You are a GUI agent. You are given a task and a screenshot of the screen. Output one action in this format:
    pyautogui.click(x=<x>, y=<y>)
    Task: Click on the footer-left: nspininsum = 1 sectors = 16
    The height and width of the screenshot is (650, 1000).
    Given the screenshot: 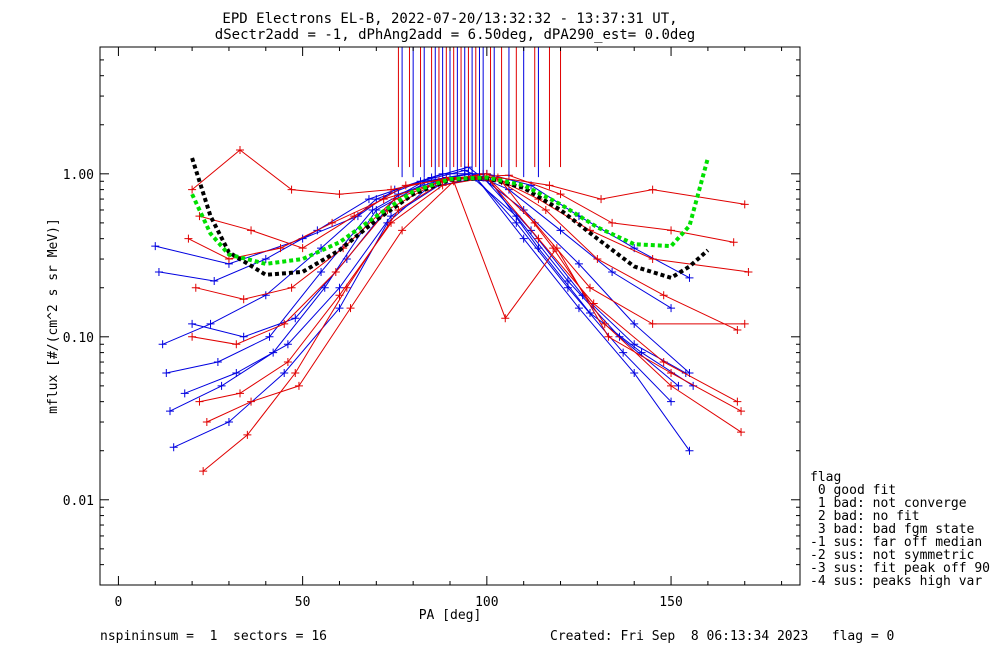 What is the action you would take?
    pyautogui.click(x=213, y=636)
    